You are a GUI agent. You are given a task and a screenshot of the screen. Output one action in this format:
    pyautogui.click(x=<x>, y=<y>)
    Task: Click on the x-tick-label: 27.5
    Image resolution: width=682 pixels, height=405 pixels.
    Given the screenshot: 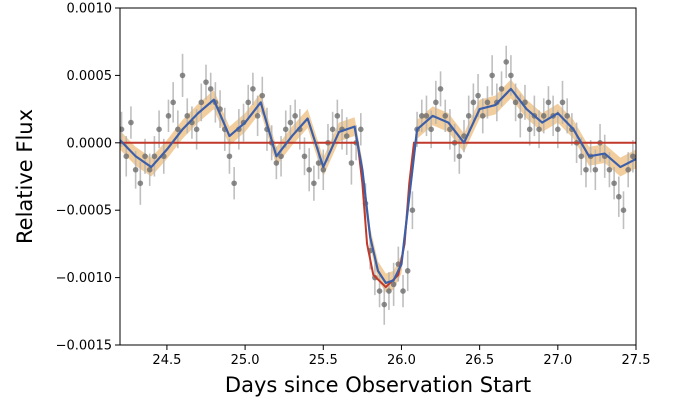 What is the action you would take?
    pyautogui.click(x=636, y=360)
    